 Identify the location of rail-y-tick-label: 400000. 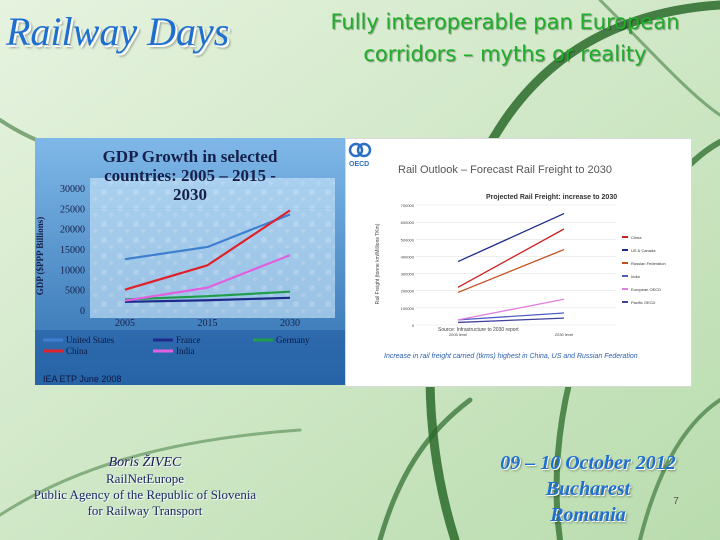
(408, 256).